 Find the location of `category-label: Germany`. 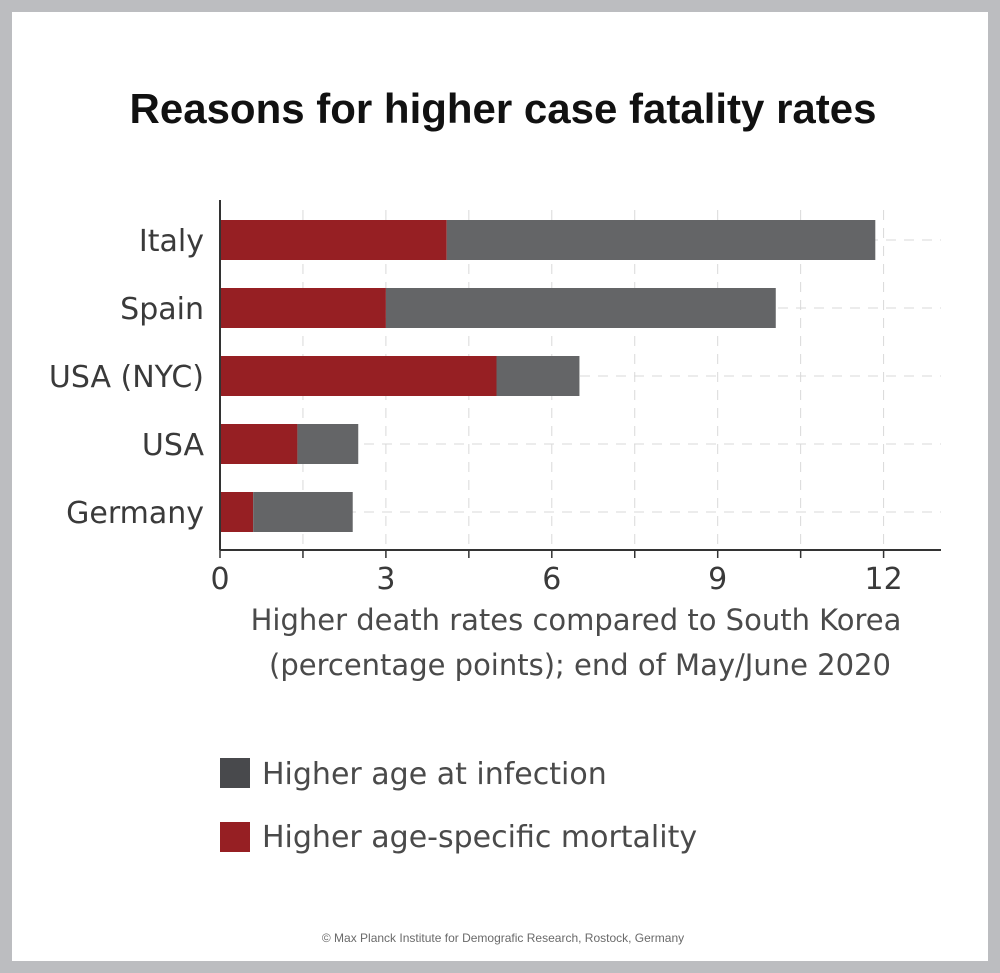

category-label: Germany is located at coordinates (135, 513).